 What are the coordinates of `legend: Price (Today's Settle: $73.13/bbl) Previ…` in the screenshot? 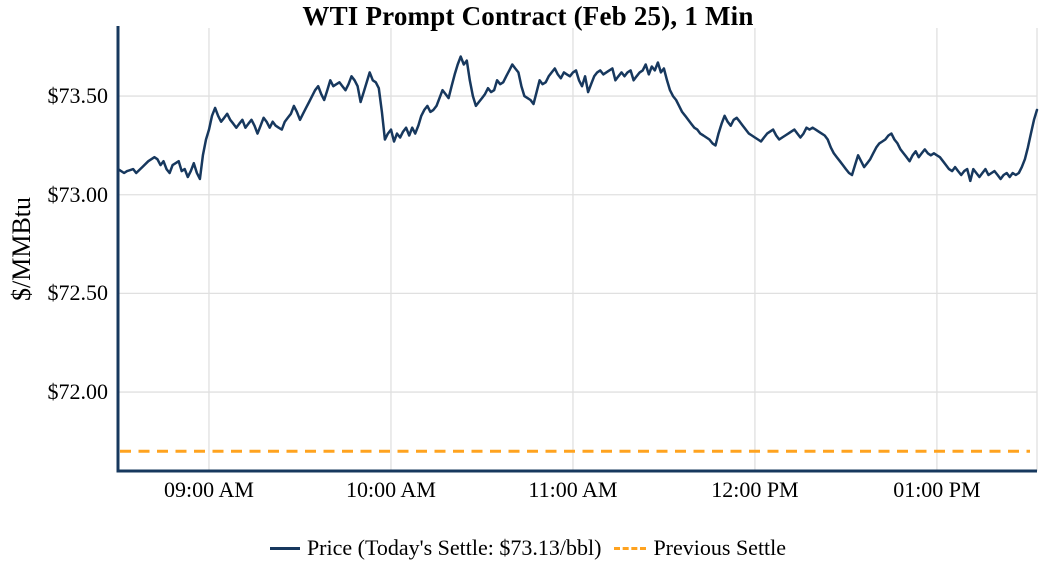 It's located at (528, 548).